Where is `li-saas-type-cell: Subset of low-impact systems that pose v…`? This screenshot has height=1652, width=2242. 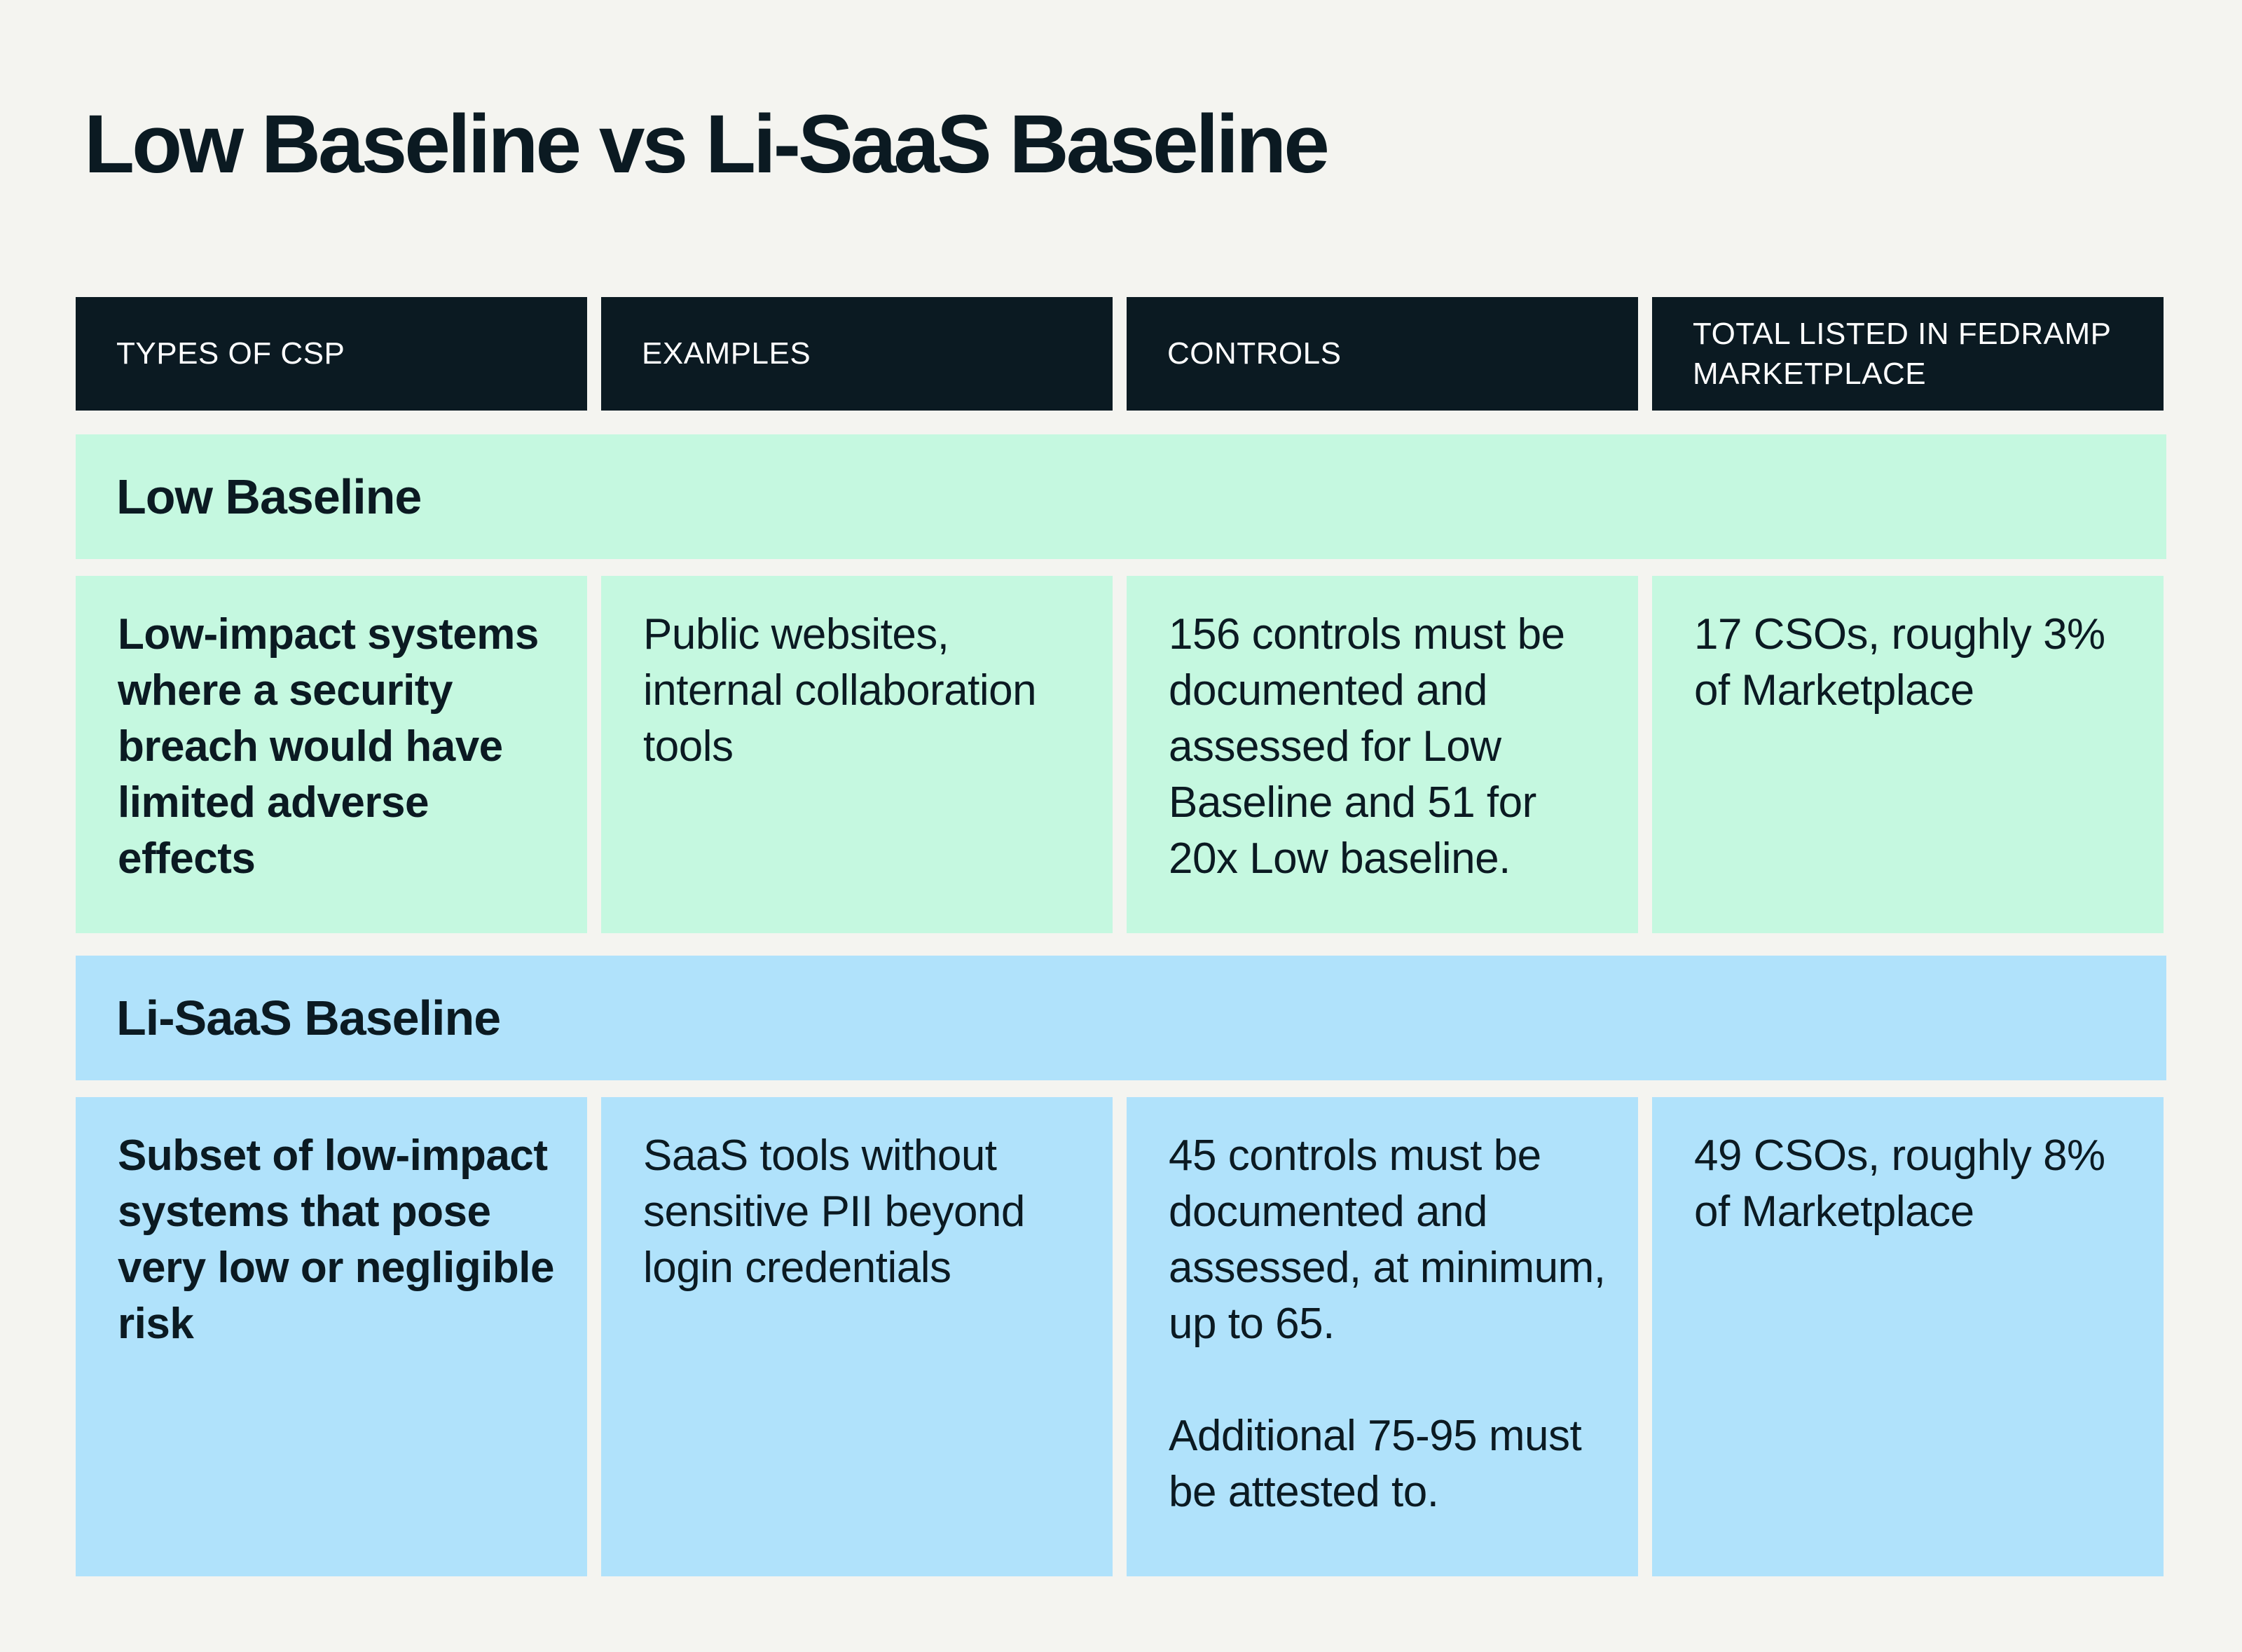 li-saas-type-cell: Subset of low-impact systems that pose v… is located at coordinates (331, 1336).